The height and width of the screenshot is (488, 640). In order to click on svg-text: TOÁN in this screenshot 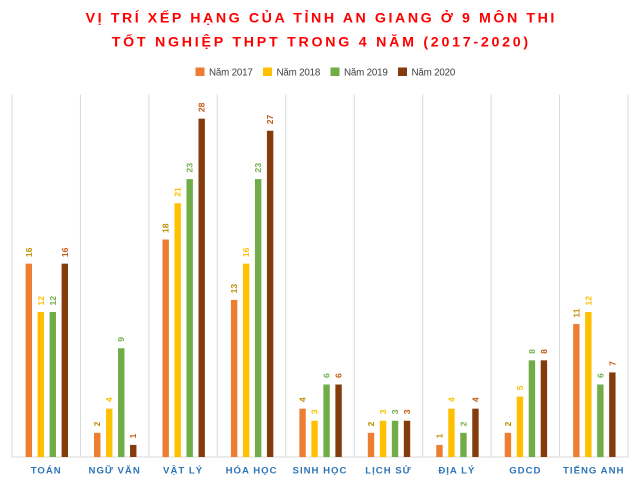, I will do `click(46, 471)`.